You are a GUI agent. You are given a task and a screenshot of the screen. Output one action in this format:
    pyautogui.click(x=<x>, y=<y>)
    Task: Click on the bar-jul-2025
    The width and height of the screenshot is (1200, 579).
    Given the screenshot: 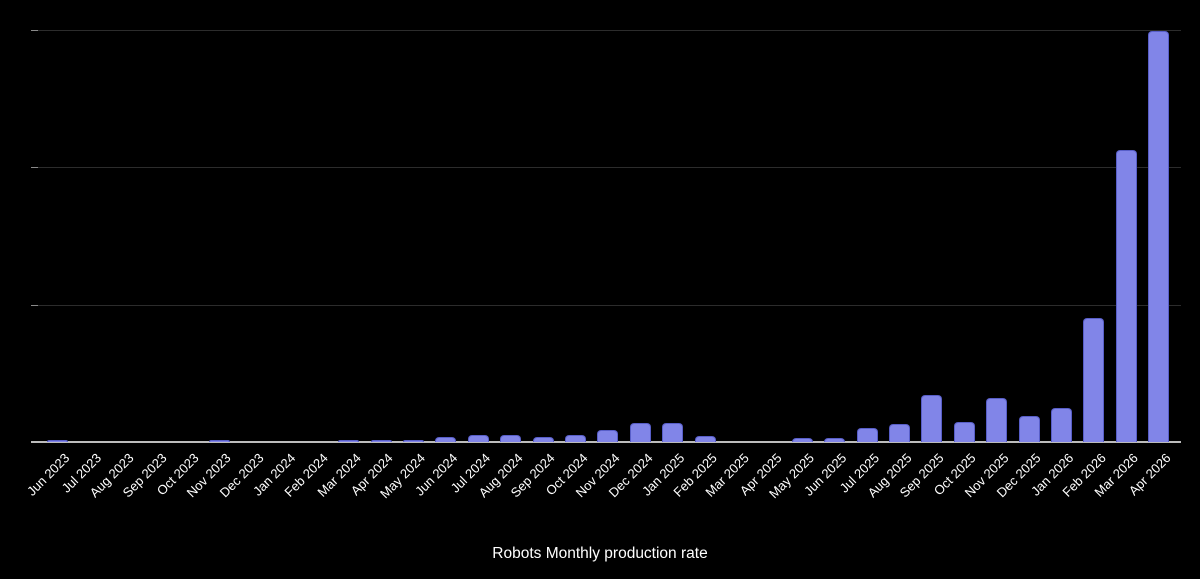 What is the action you would take?
    pyautogui.click(x=867, y=435)
    